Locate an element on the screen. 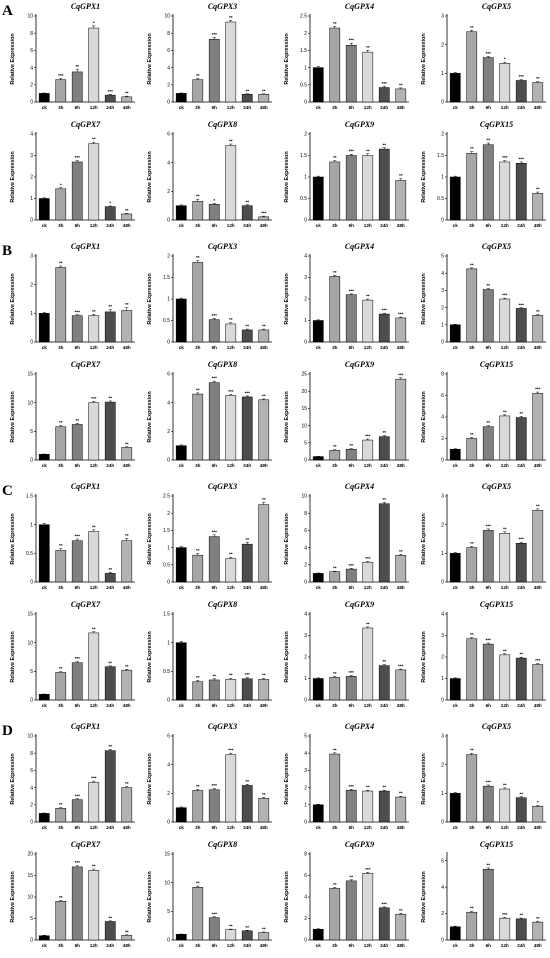 This screenshot has width=550, height=958. bar-48h is located at coordinates (538, 931).